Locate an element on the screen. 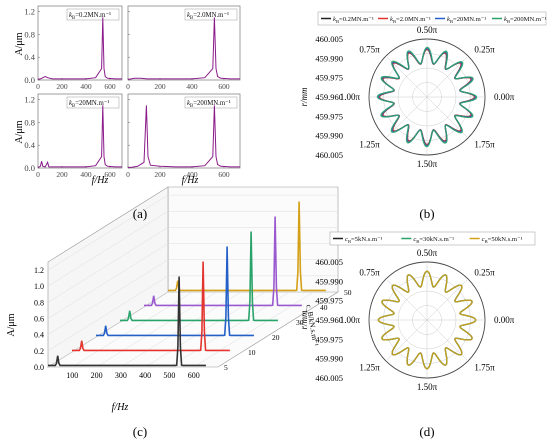  z-tick-label: 20 is located at coordinates (276, 337).